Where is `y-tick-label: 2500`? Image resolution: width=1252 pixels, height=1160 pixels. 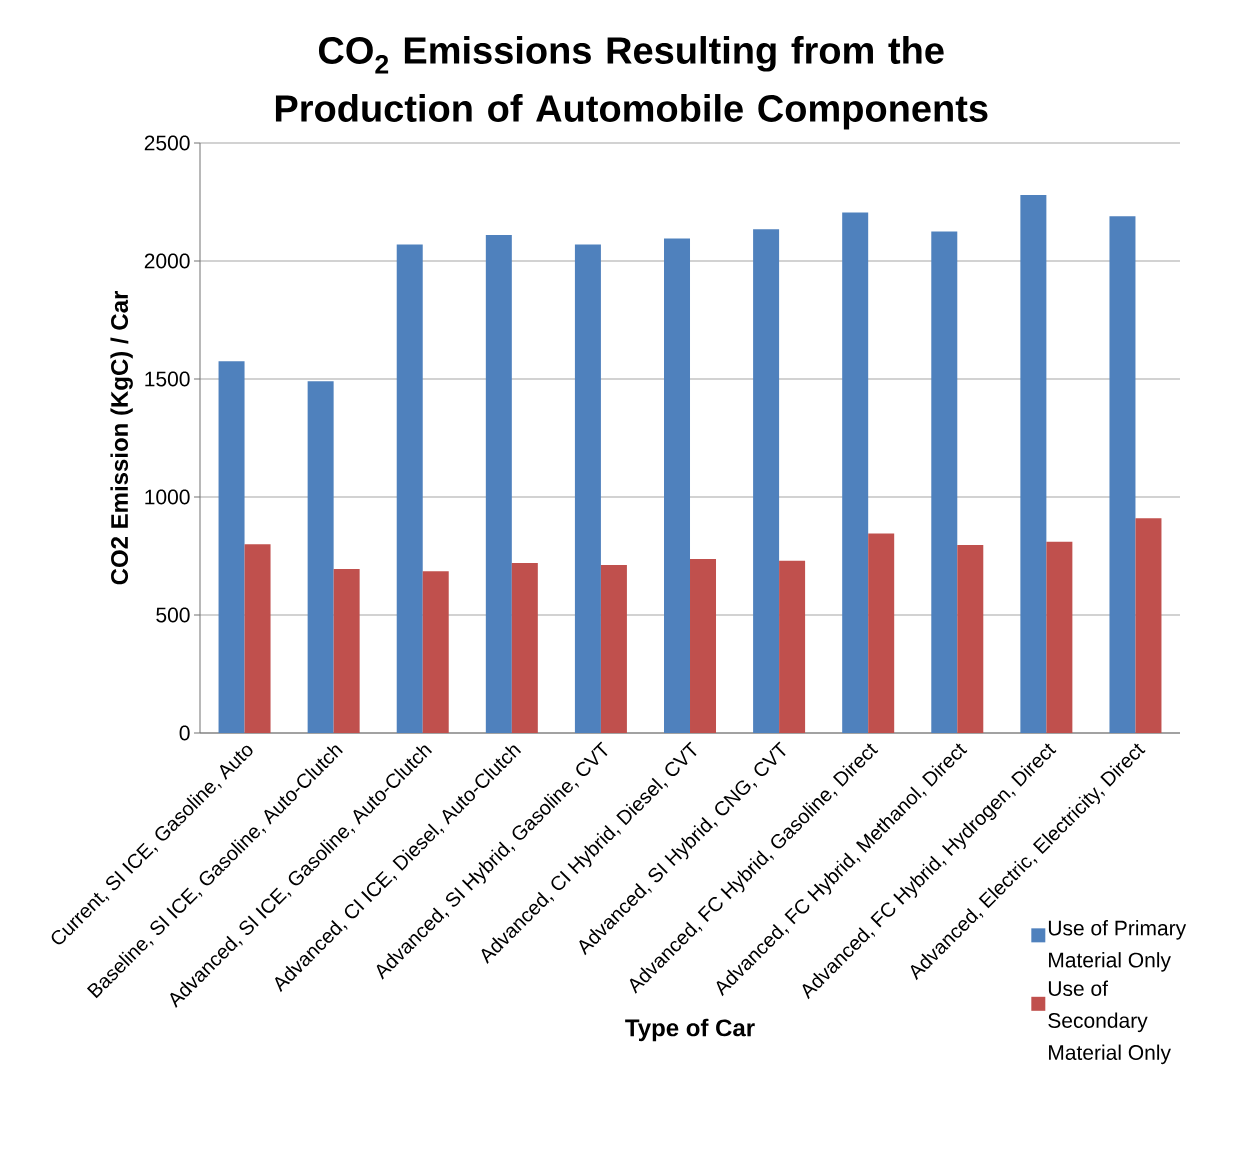
y-tick-label: 2500 is located at coordinates (167, 143).